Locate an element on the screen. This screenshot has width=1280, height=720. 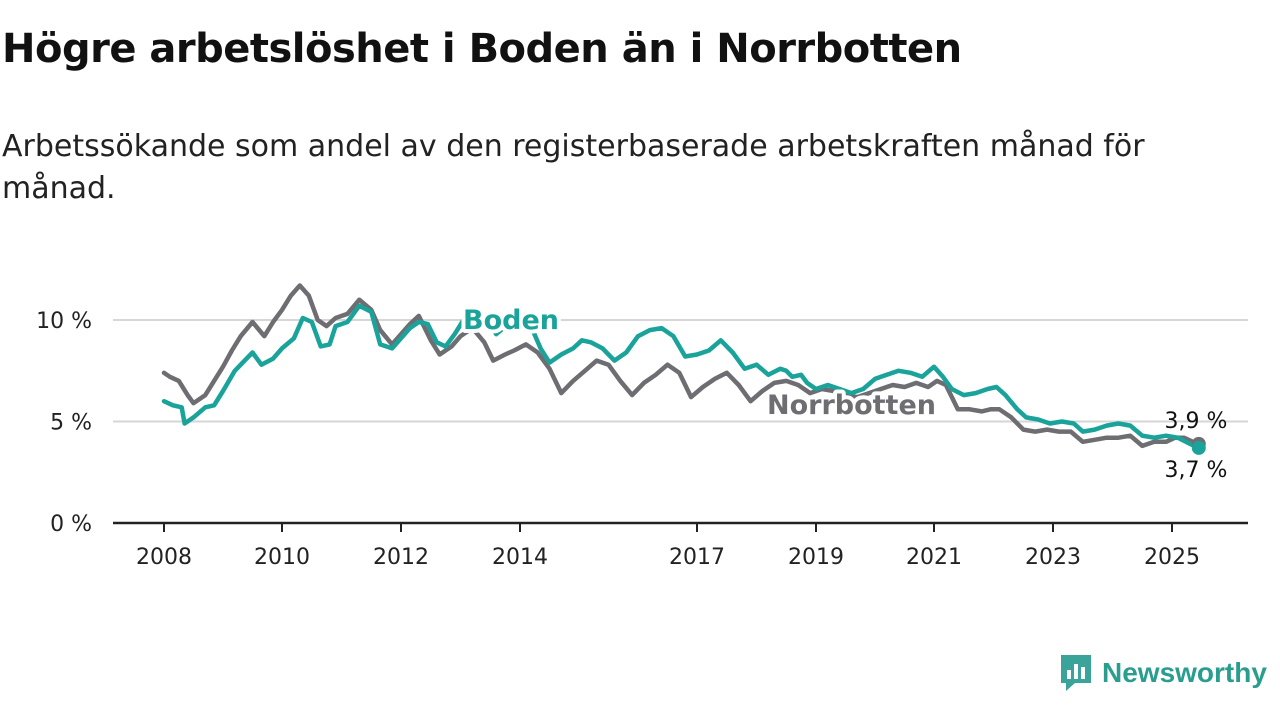
end-label-norrbotten: 3,9 % is located at coordinates (1196, 421).